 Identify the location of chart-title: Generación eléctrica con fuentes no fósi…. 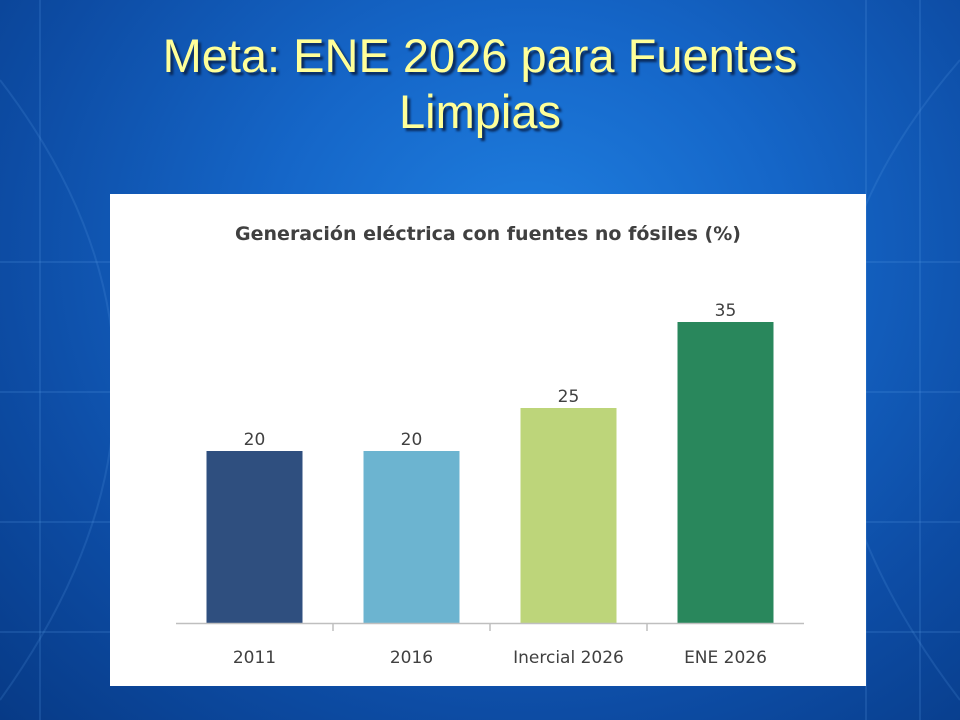
(488, 234).